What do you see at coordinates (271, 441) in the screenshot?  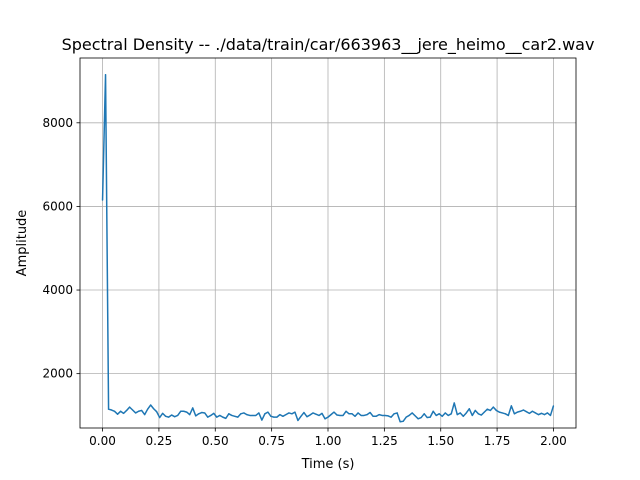 I see `x-tick-label: 0.75` at bounding box center [271, 441].